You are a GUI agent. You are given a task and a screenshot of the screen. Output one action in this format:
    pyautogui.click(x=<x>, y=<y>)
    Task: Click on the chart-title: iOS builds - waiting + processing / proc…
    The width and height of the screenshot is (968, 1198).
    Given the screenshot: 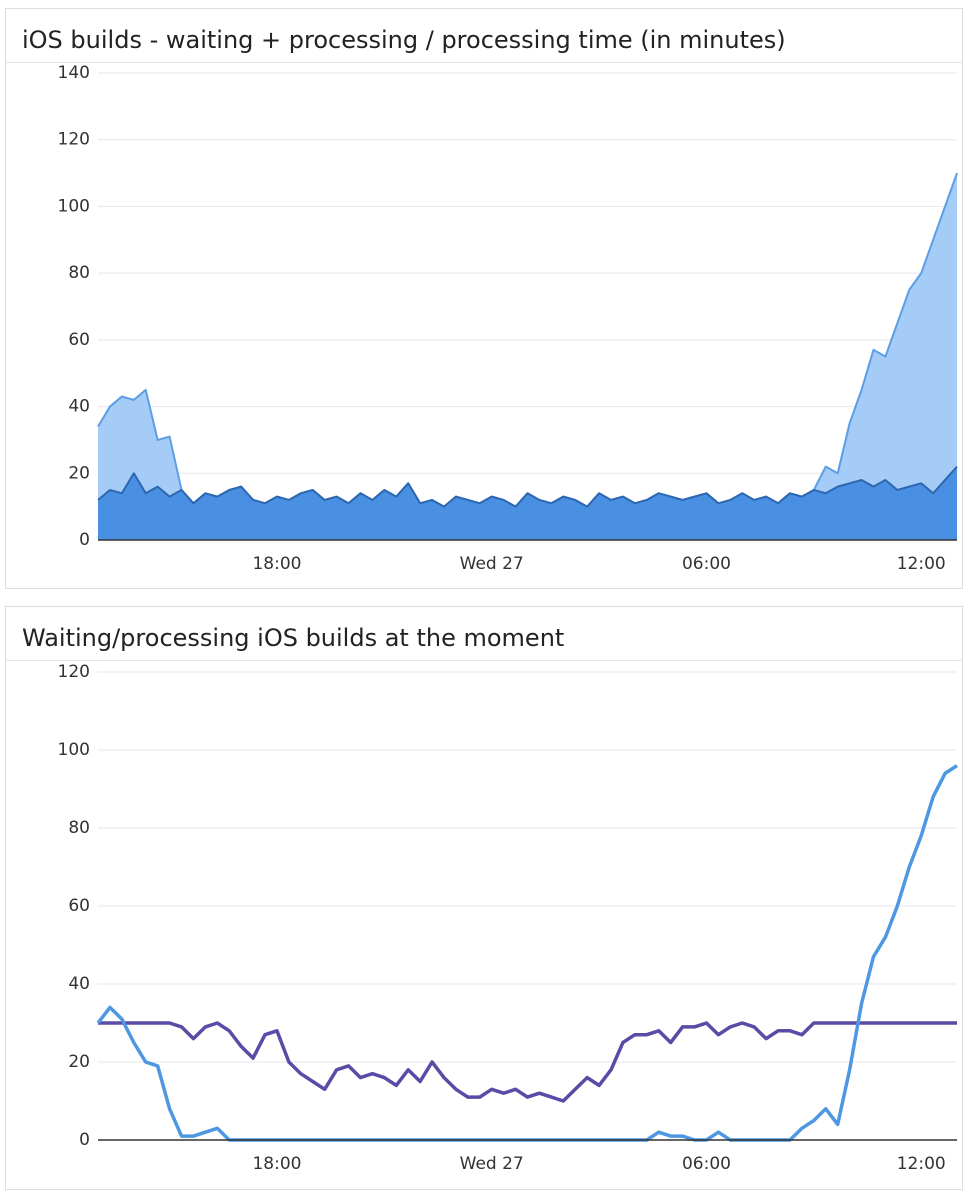 What is the action you would take?
    pyautogui.click(x=404, y=40)
    